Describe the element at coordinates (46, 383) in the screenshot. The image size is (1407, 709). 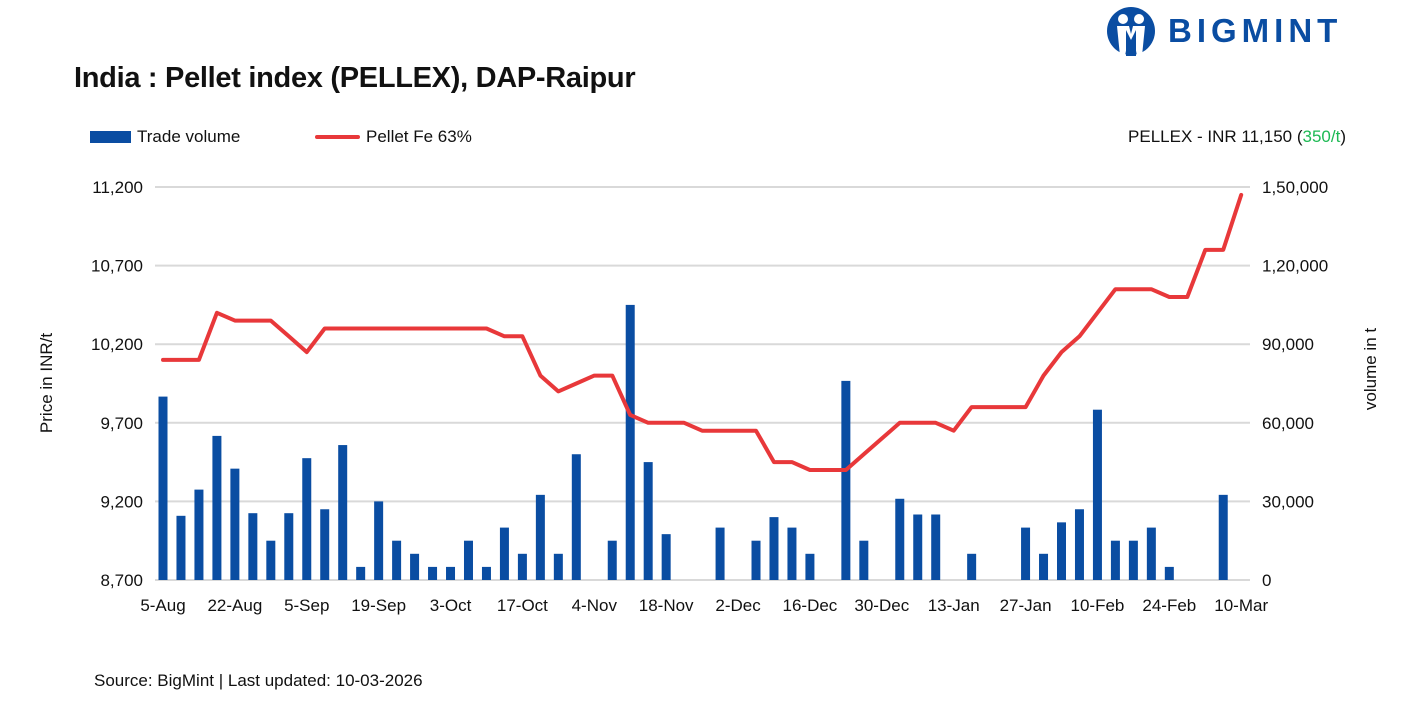
I see `y-axis-label: Price in INR/t` at that location.